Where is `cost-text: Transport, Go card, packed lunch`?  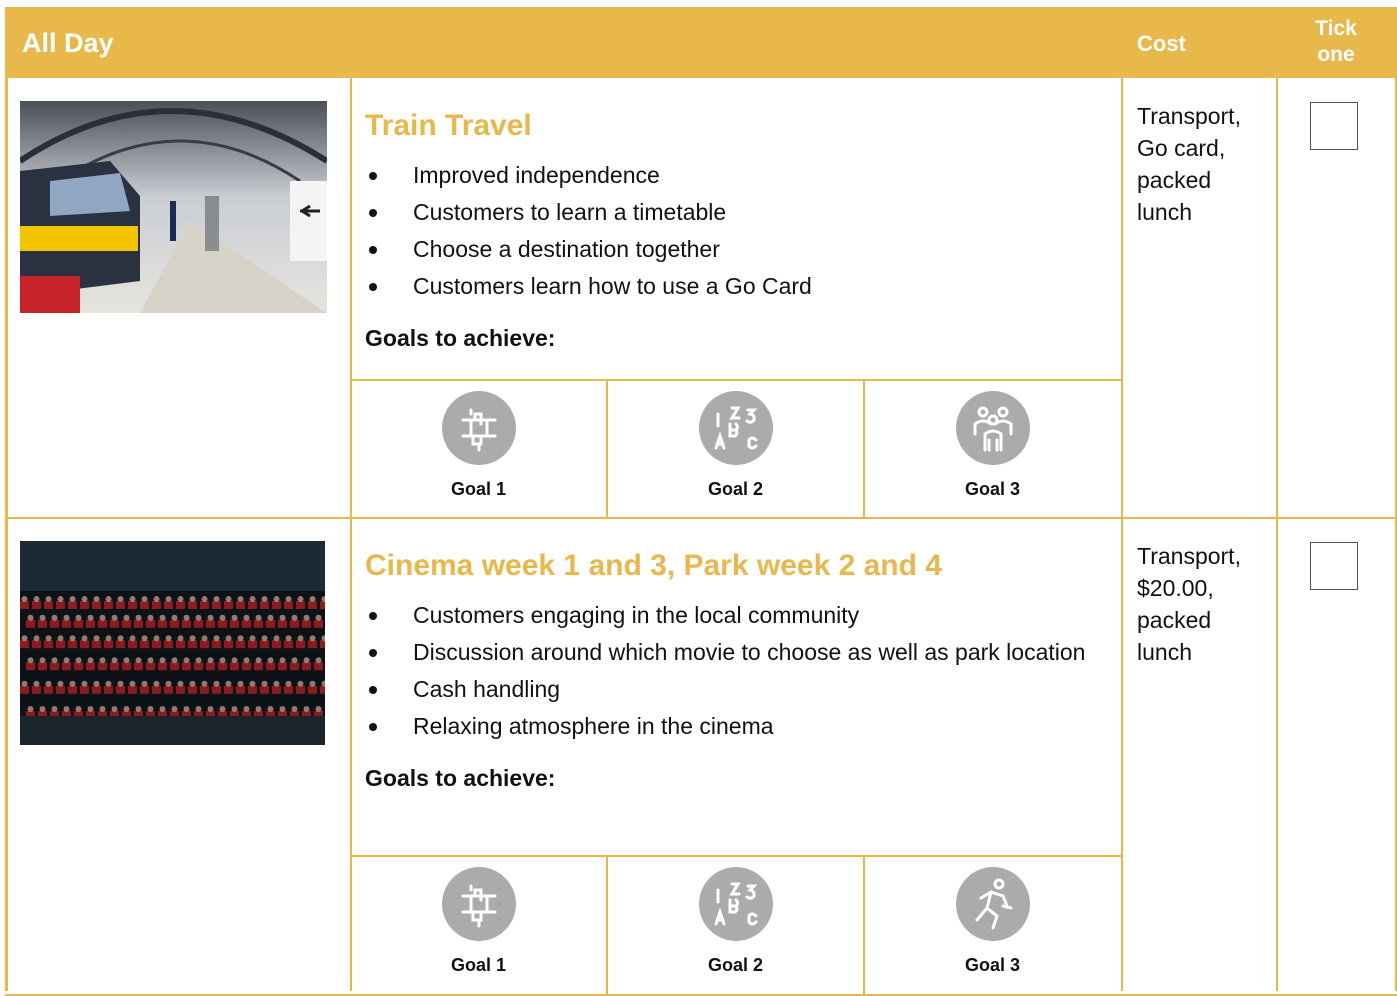
cost-text: Transport, Go card, packed lunch is located at coordinates (1189, 164).